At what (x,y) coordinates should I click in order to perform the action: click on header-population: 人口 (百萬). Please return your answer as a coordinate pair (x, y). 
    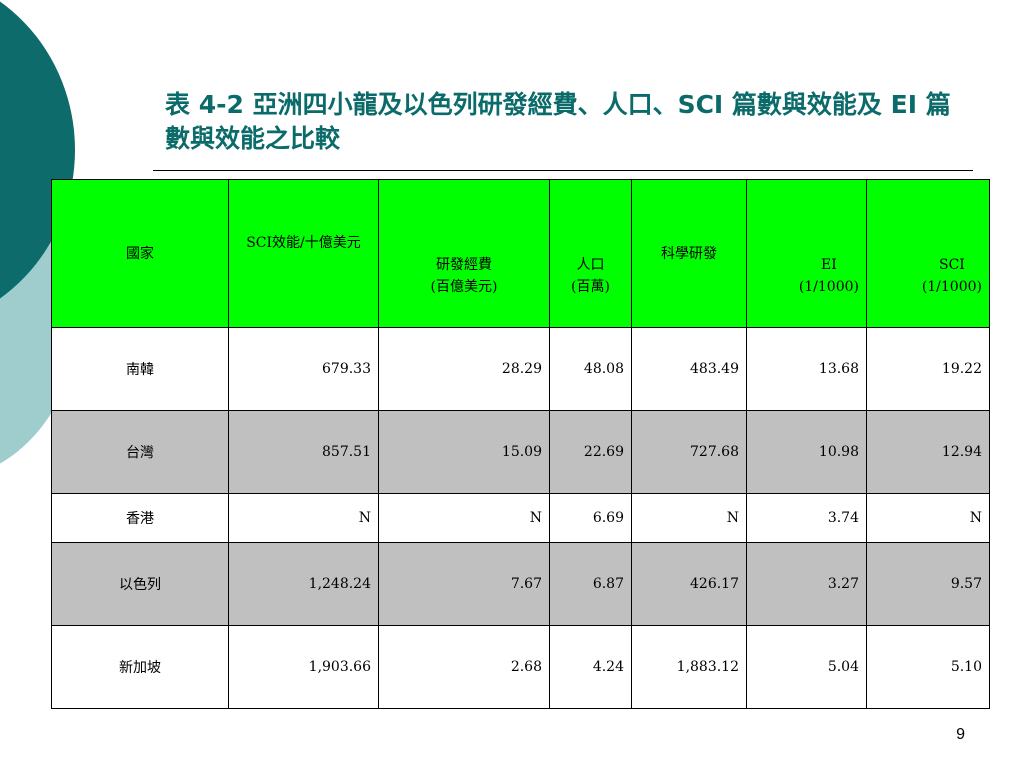
    Looking at the image, I should click on (590, 253).